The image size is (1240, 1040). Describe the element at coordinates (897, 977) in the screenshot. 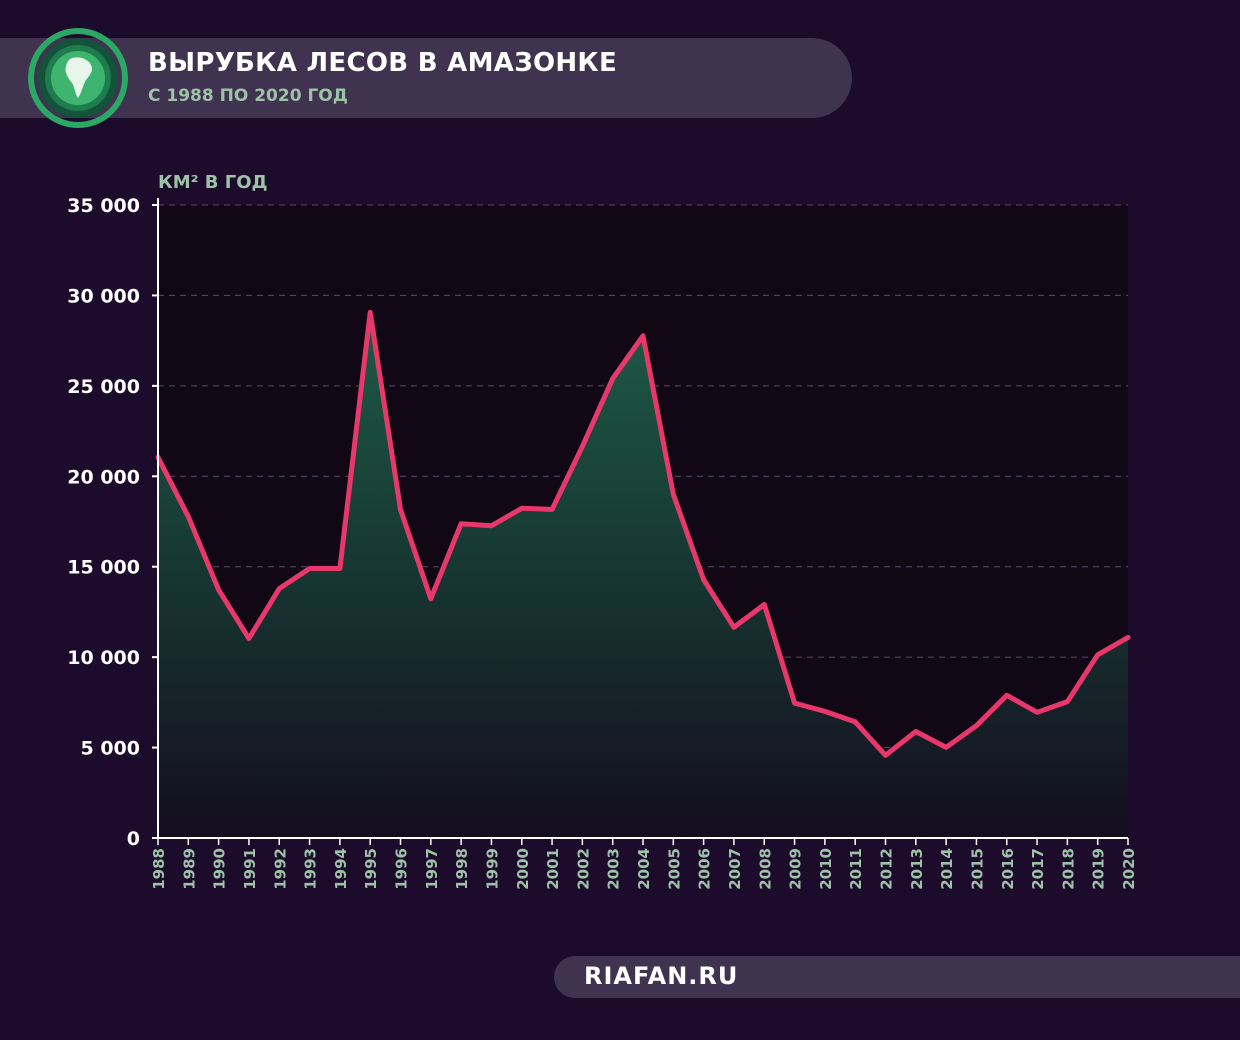

I see `footer-banner: RIAFAN.RU` at that location.